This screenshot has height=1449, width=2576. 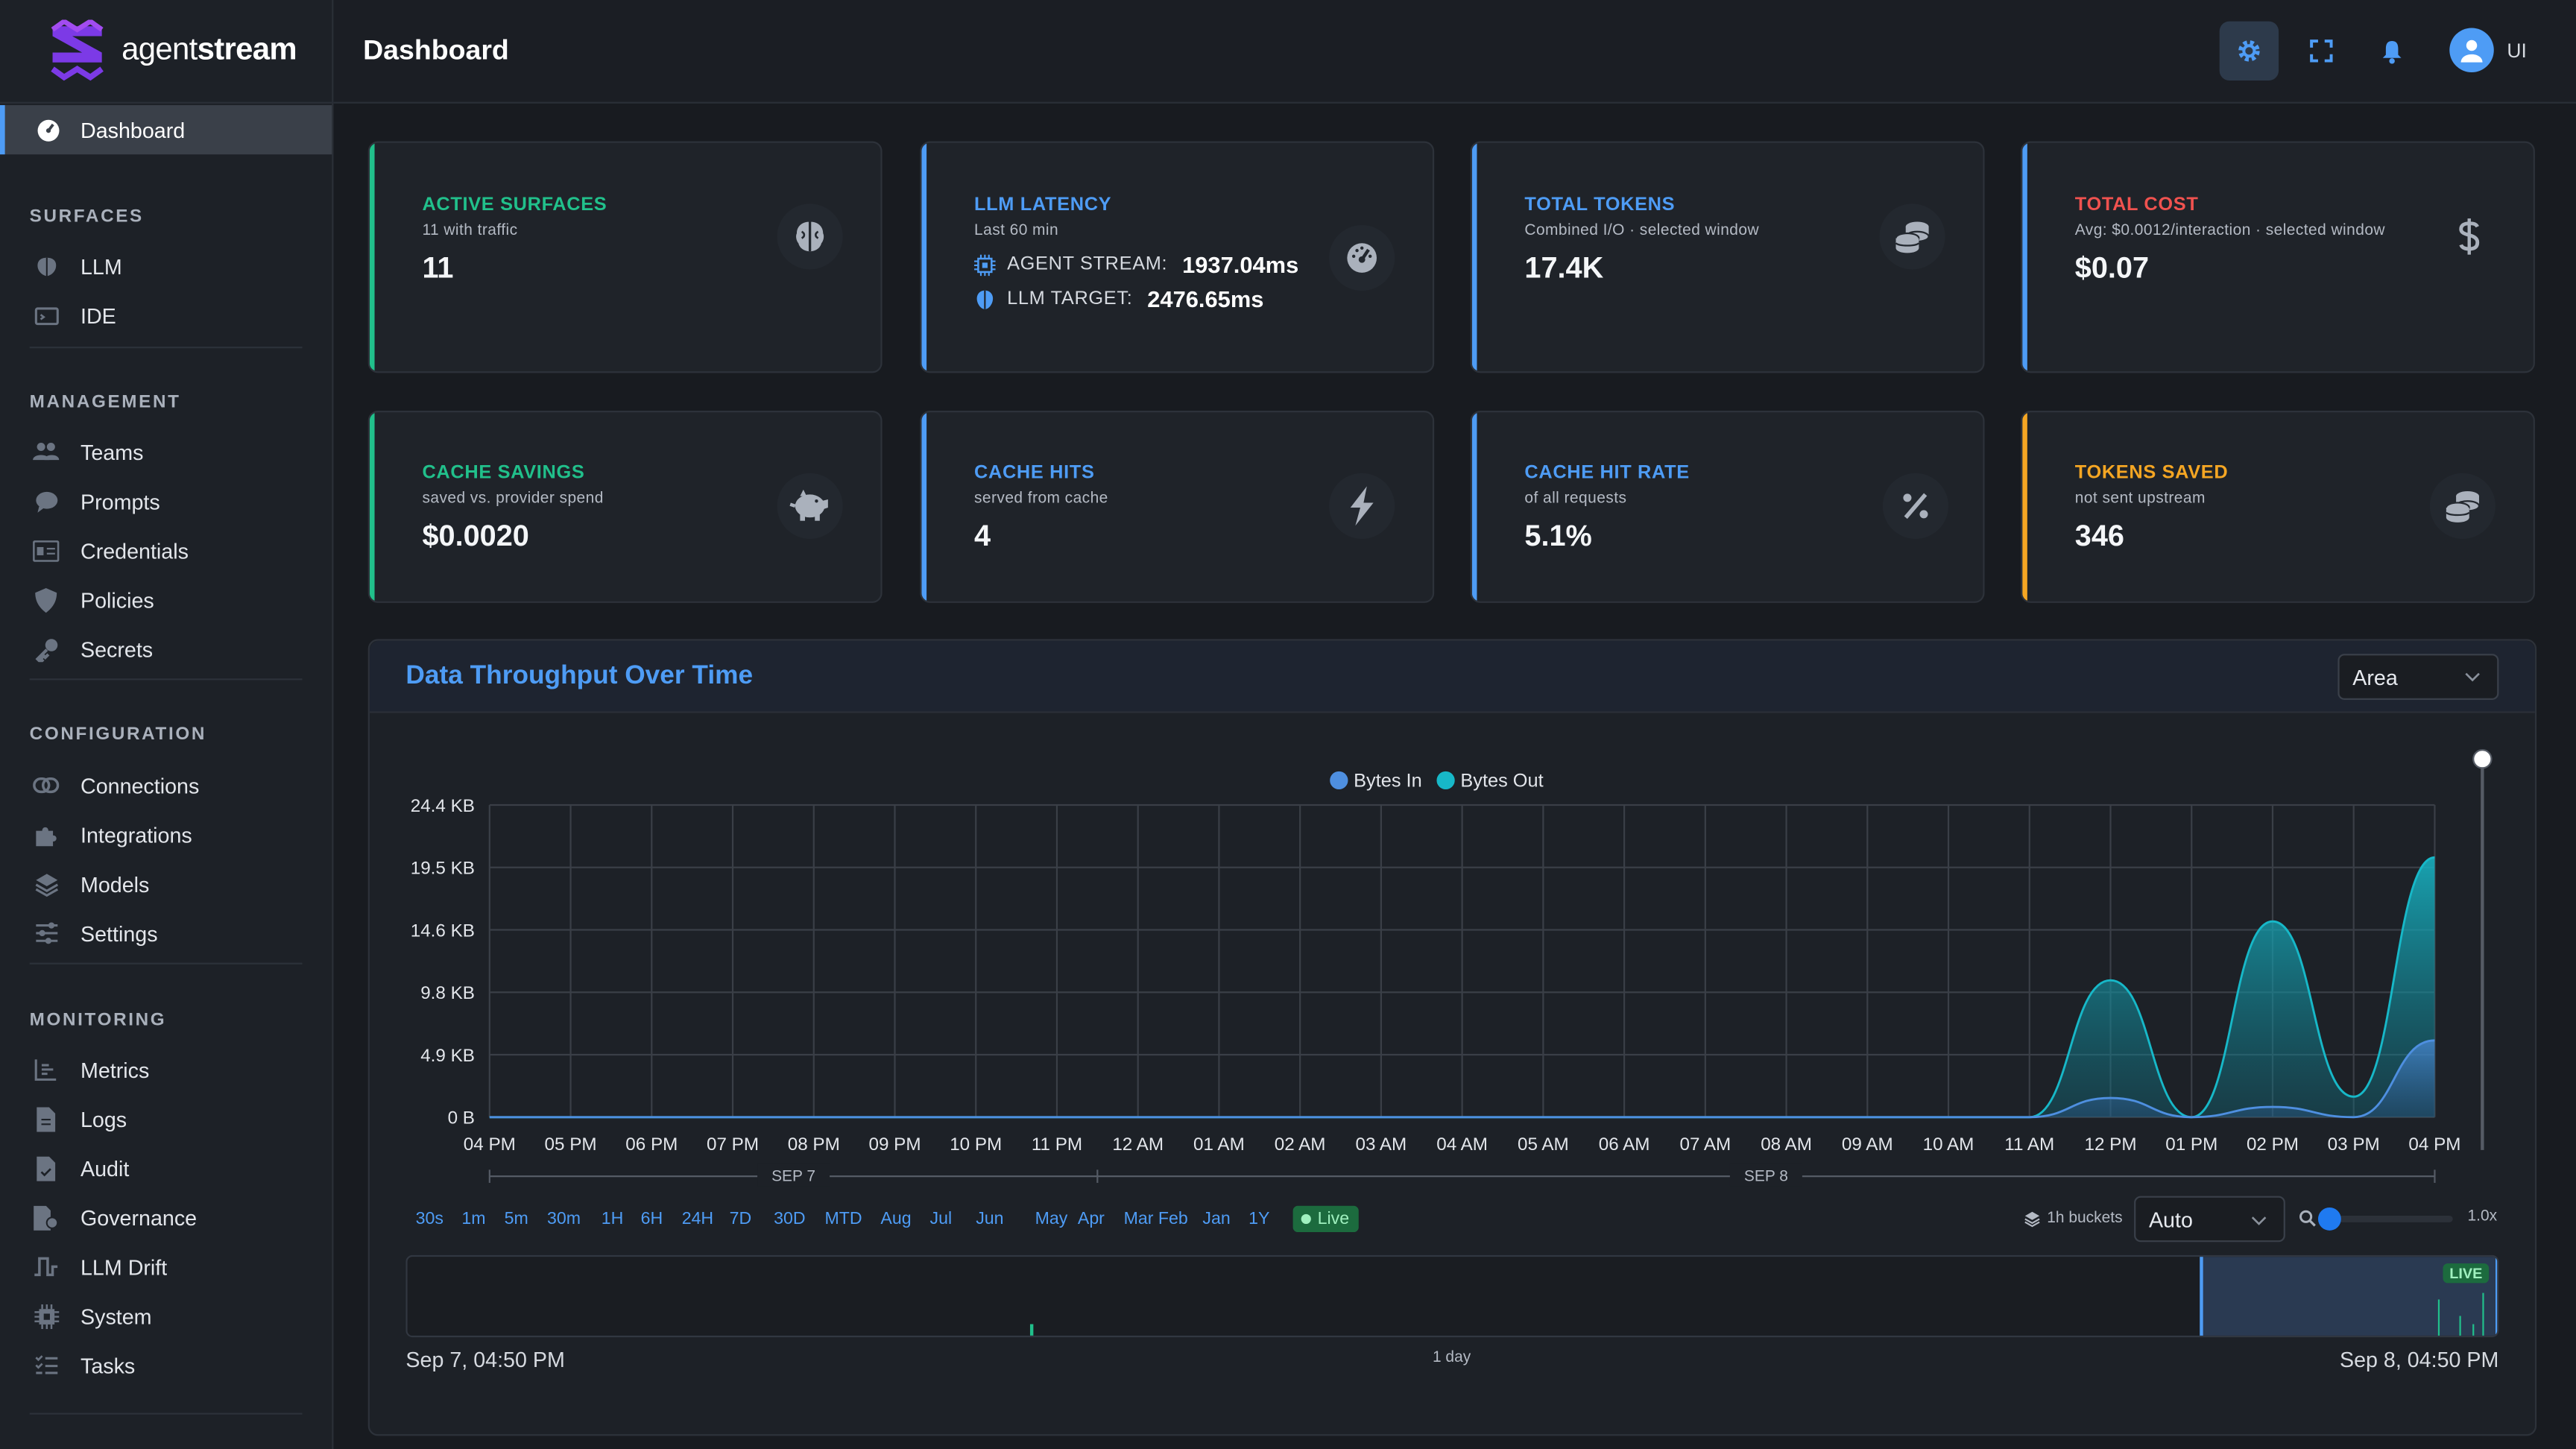 What do you see at coordinates (516, 1219) in the screenshot?
I see `range-button-5m: 5m` at bounding box center [516, 1219].